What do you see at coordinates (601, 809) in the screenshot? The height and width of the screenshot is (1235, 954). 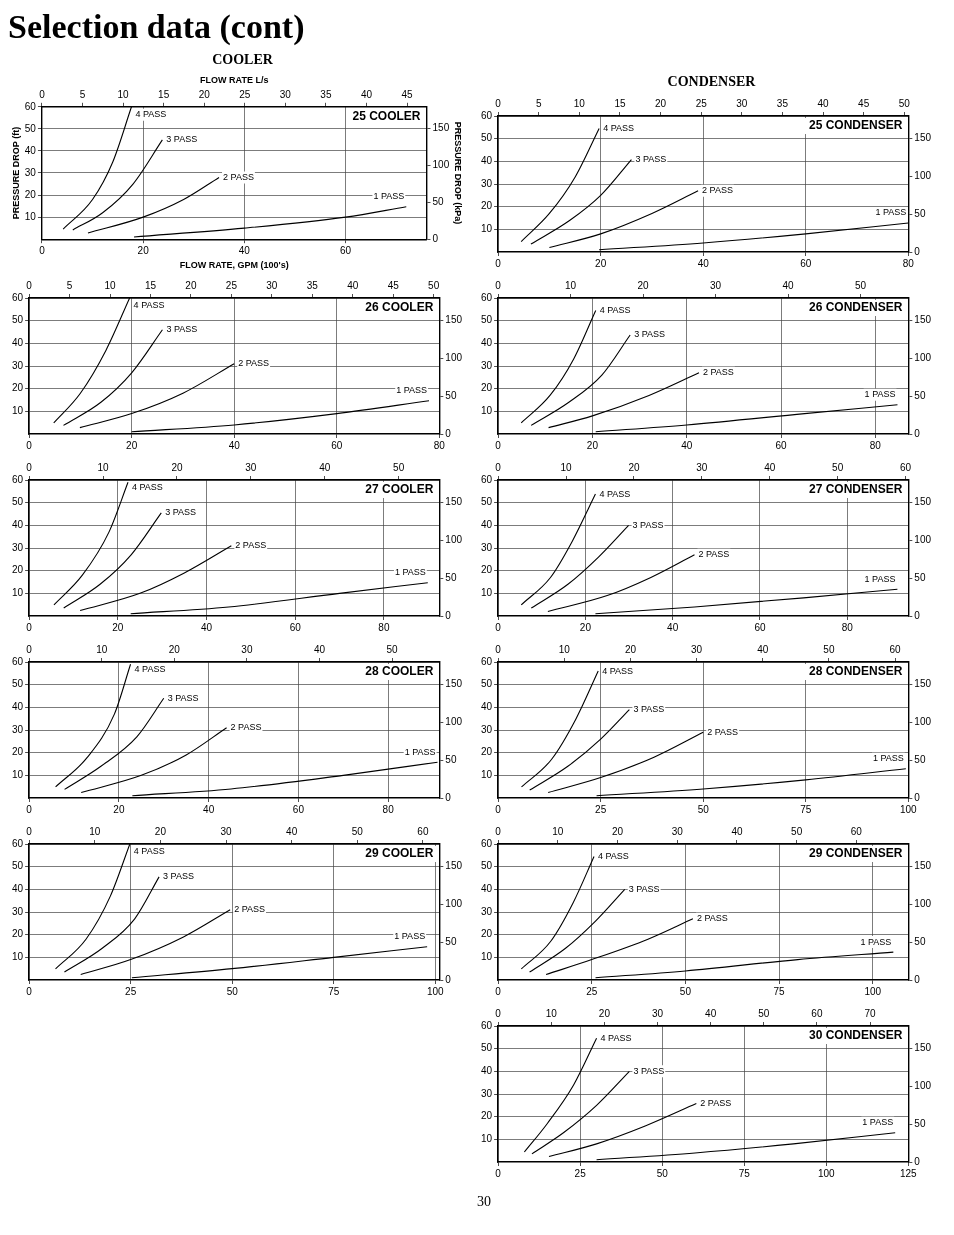 I see `x-tick-label: 25` at bounding box center [601, 809].